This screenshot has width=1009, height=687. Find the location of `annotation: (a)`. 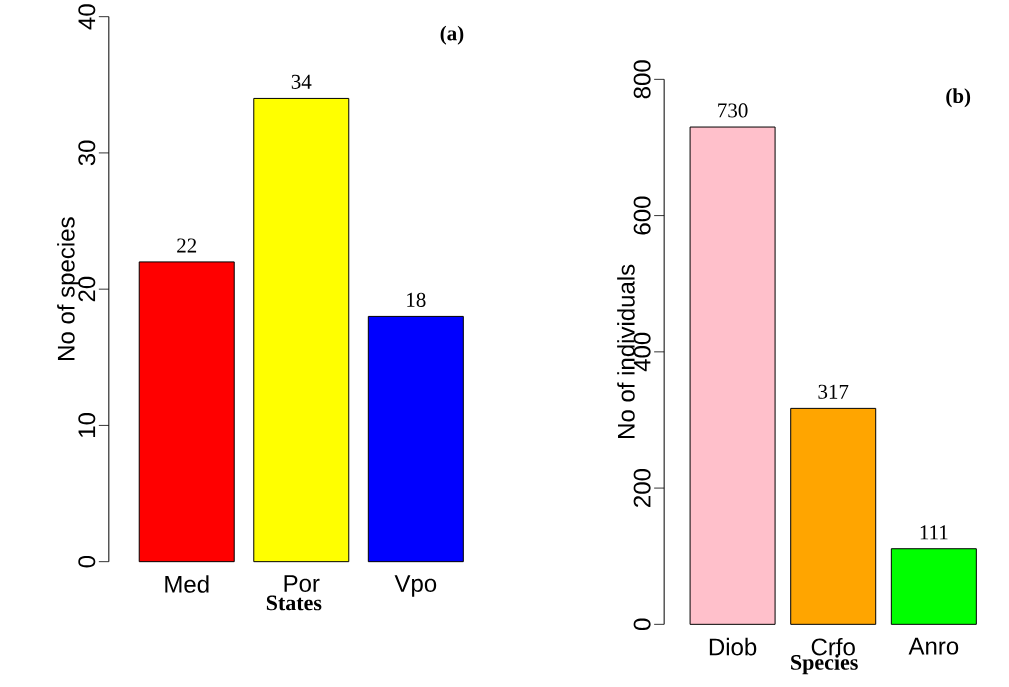

annotation: (a) is located at coordinates (452, 35).